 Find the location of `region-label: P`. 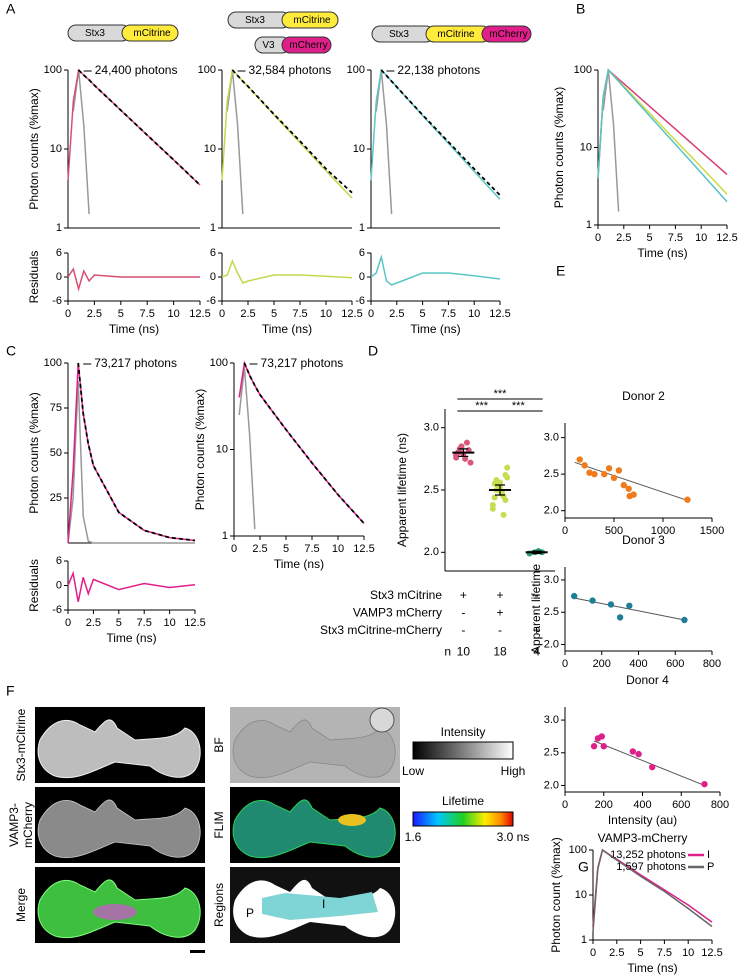

region-label: P is located at coordinates (250, 913).